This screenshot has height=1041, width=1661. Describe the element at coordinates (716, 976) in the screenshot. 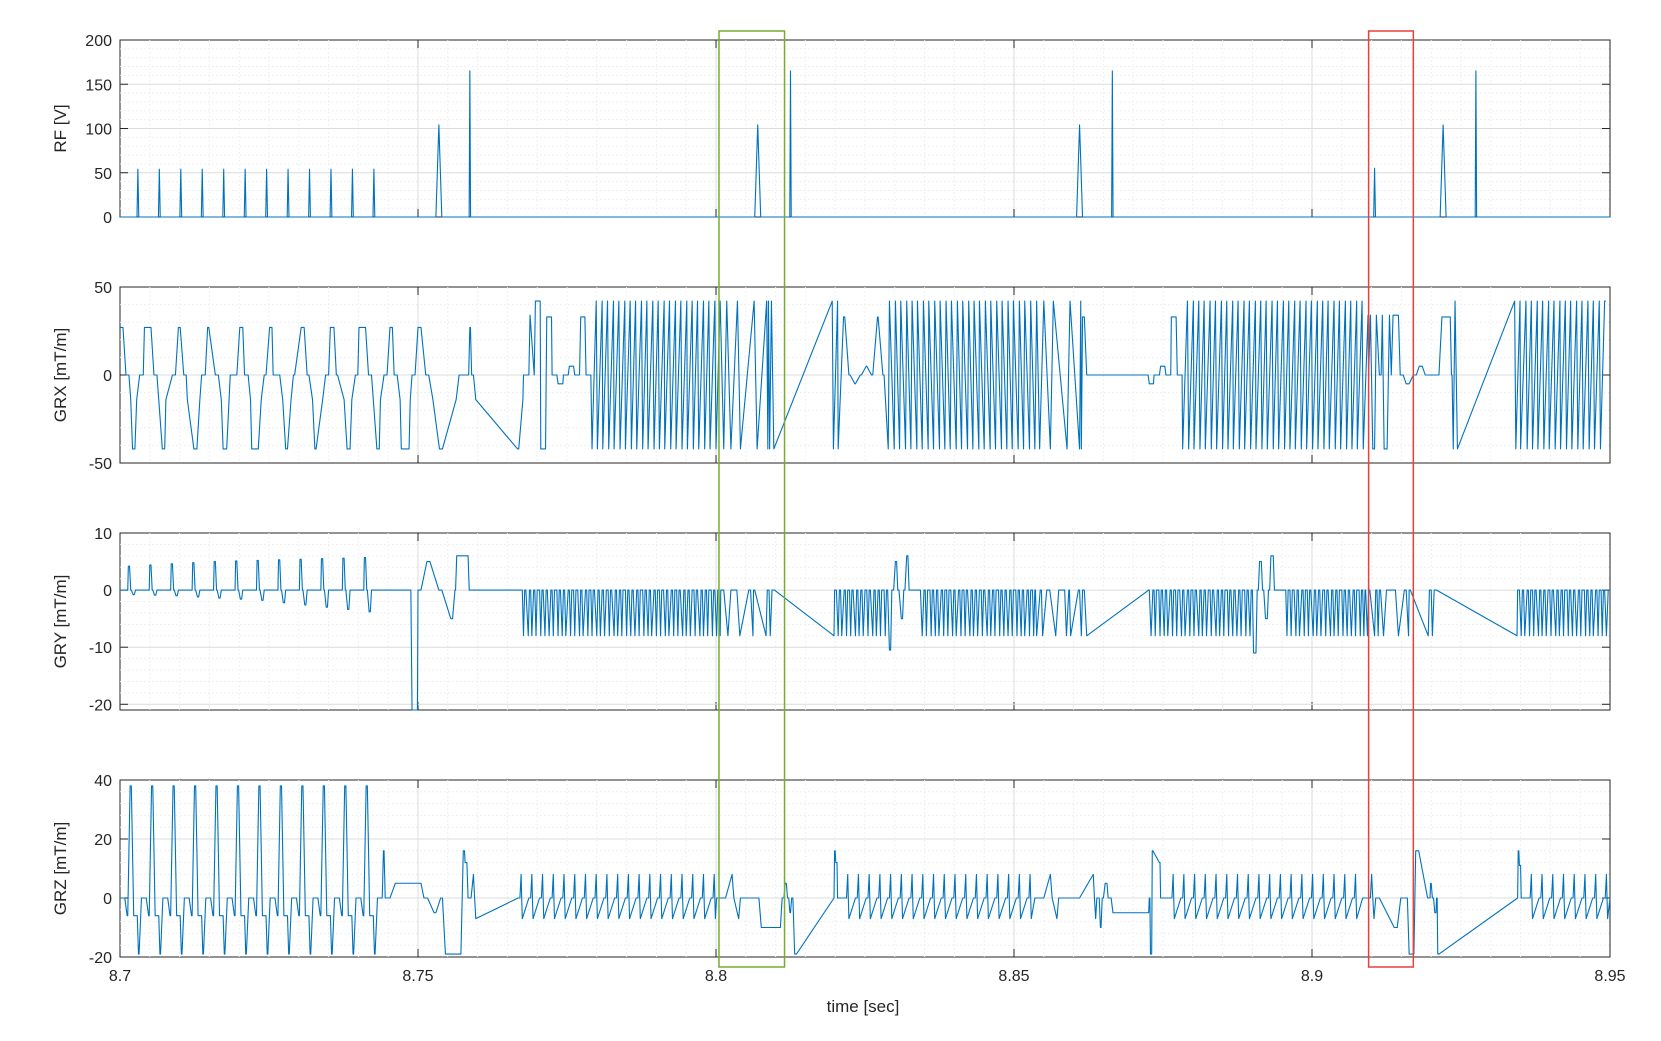

I see `x-tick-label: 8.8` at that location.